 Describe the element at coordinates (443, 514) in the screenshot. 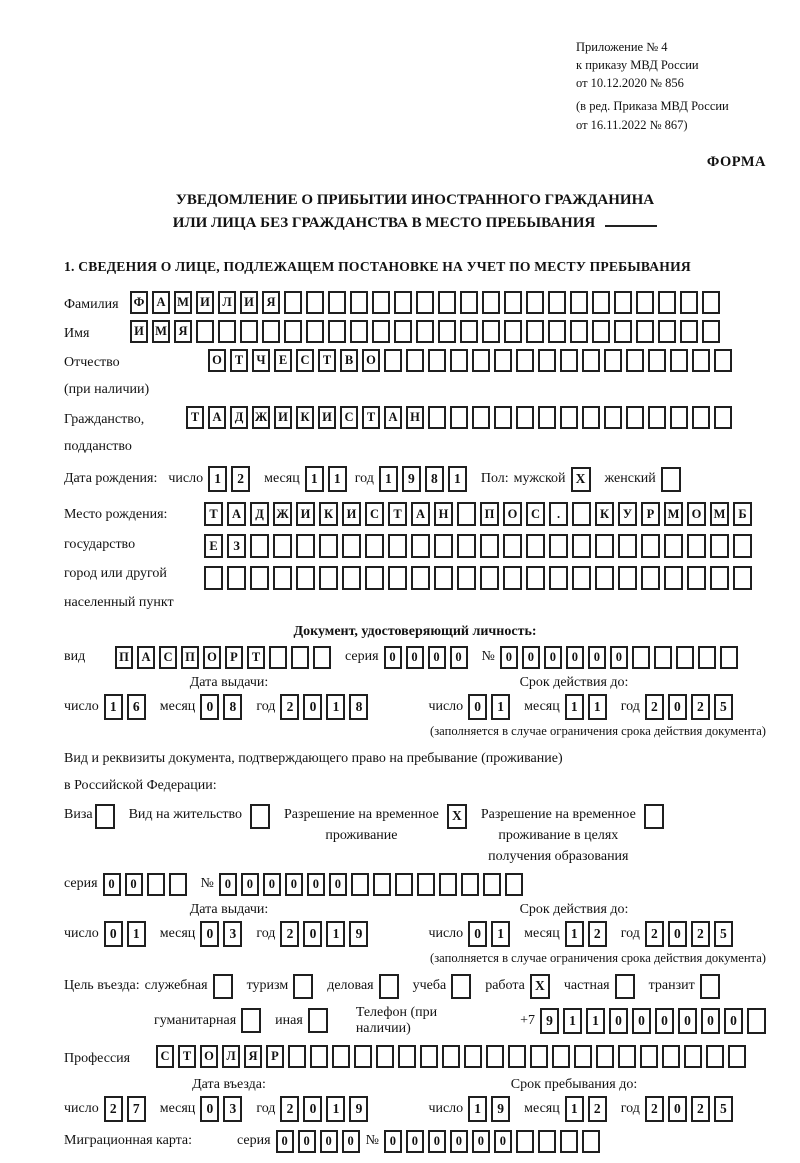

I see `char-cell: Н` at that location.